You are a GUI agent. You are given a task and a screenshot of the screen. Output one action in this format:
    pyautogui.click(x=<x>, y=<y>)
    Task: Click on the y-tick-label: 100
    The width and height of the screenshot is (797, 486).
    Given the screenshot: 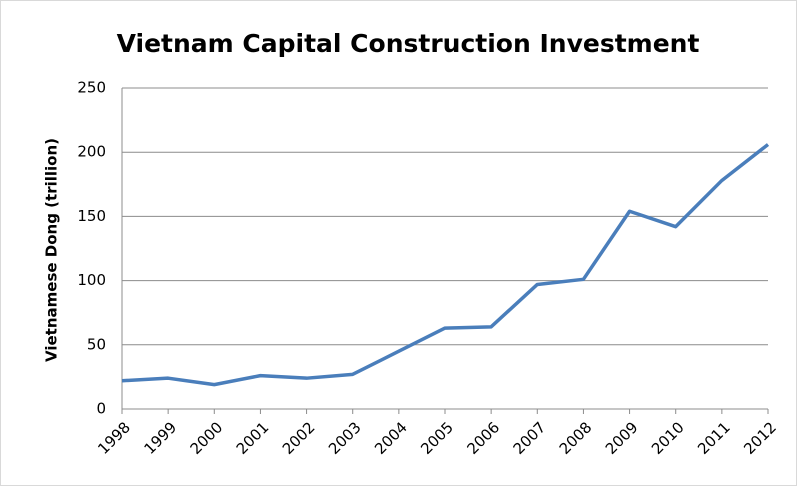 What is the action you would take?
    pyautogui.click(x=91, y=280)
    